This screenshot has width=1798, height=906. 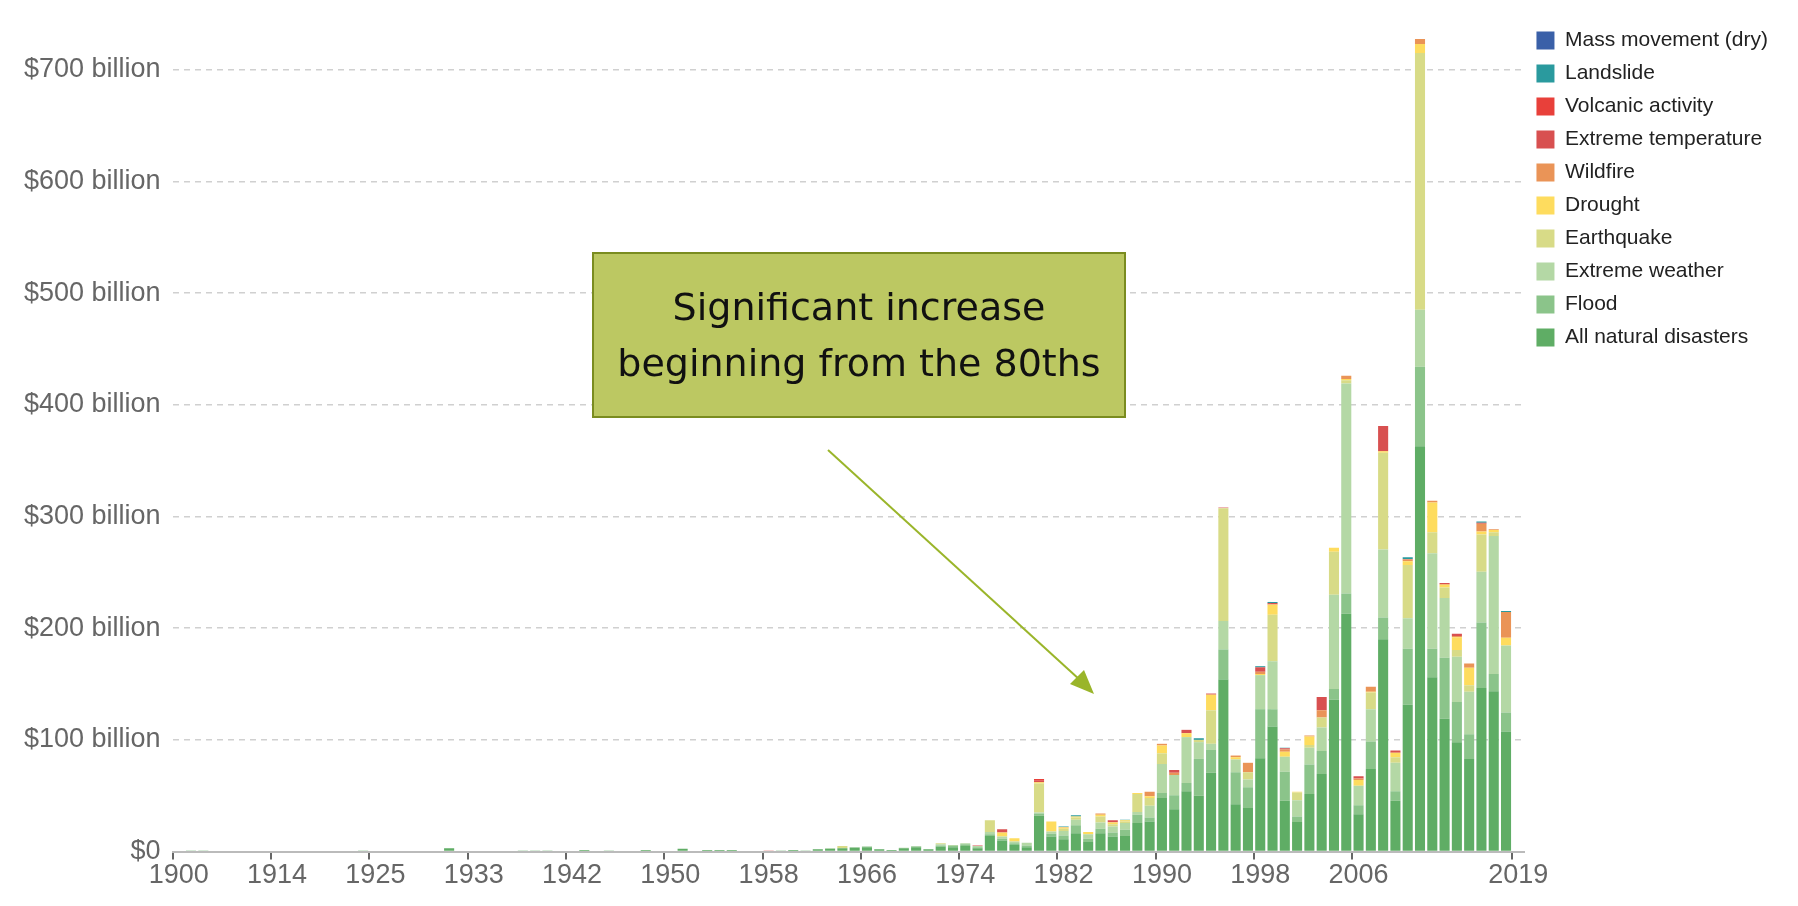 What do you see at coordinates (1063, 874) in the screenshot?
I see `x-tick-label: 1982` at bounding box center [1063, 874].